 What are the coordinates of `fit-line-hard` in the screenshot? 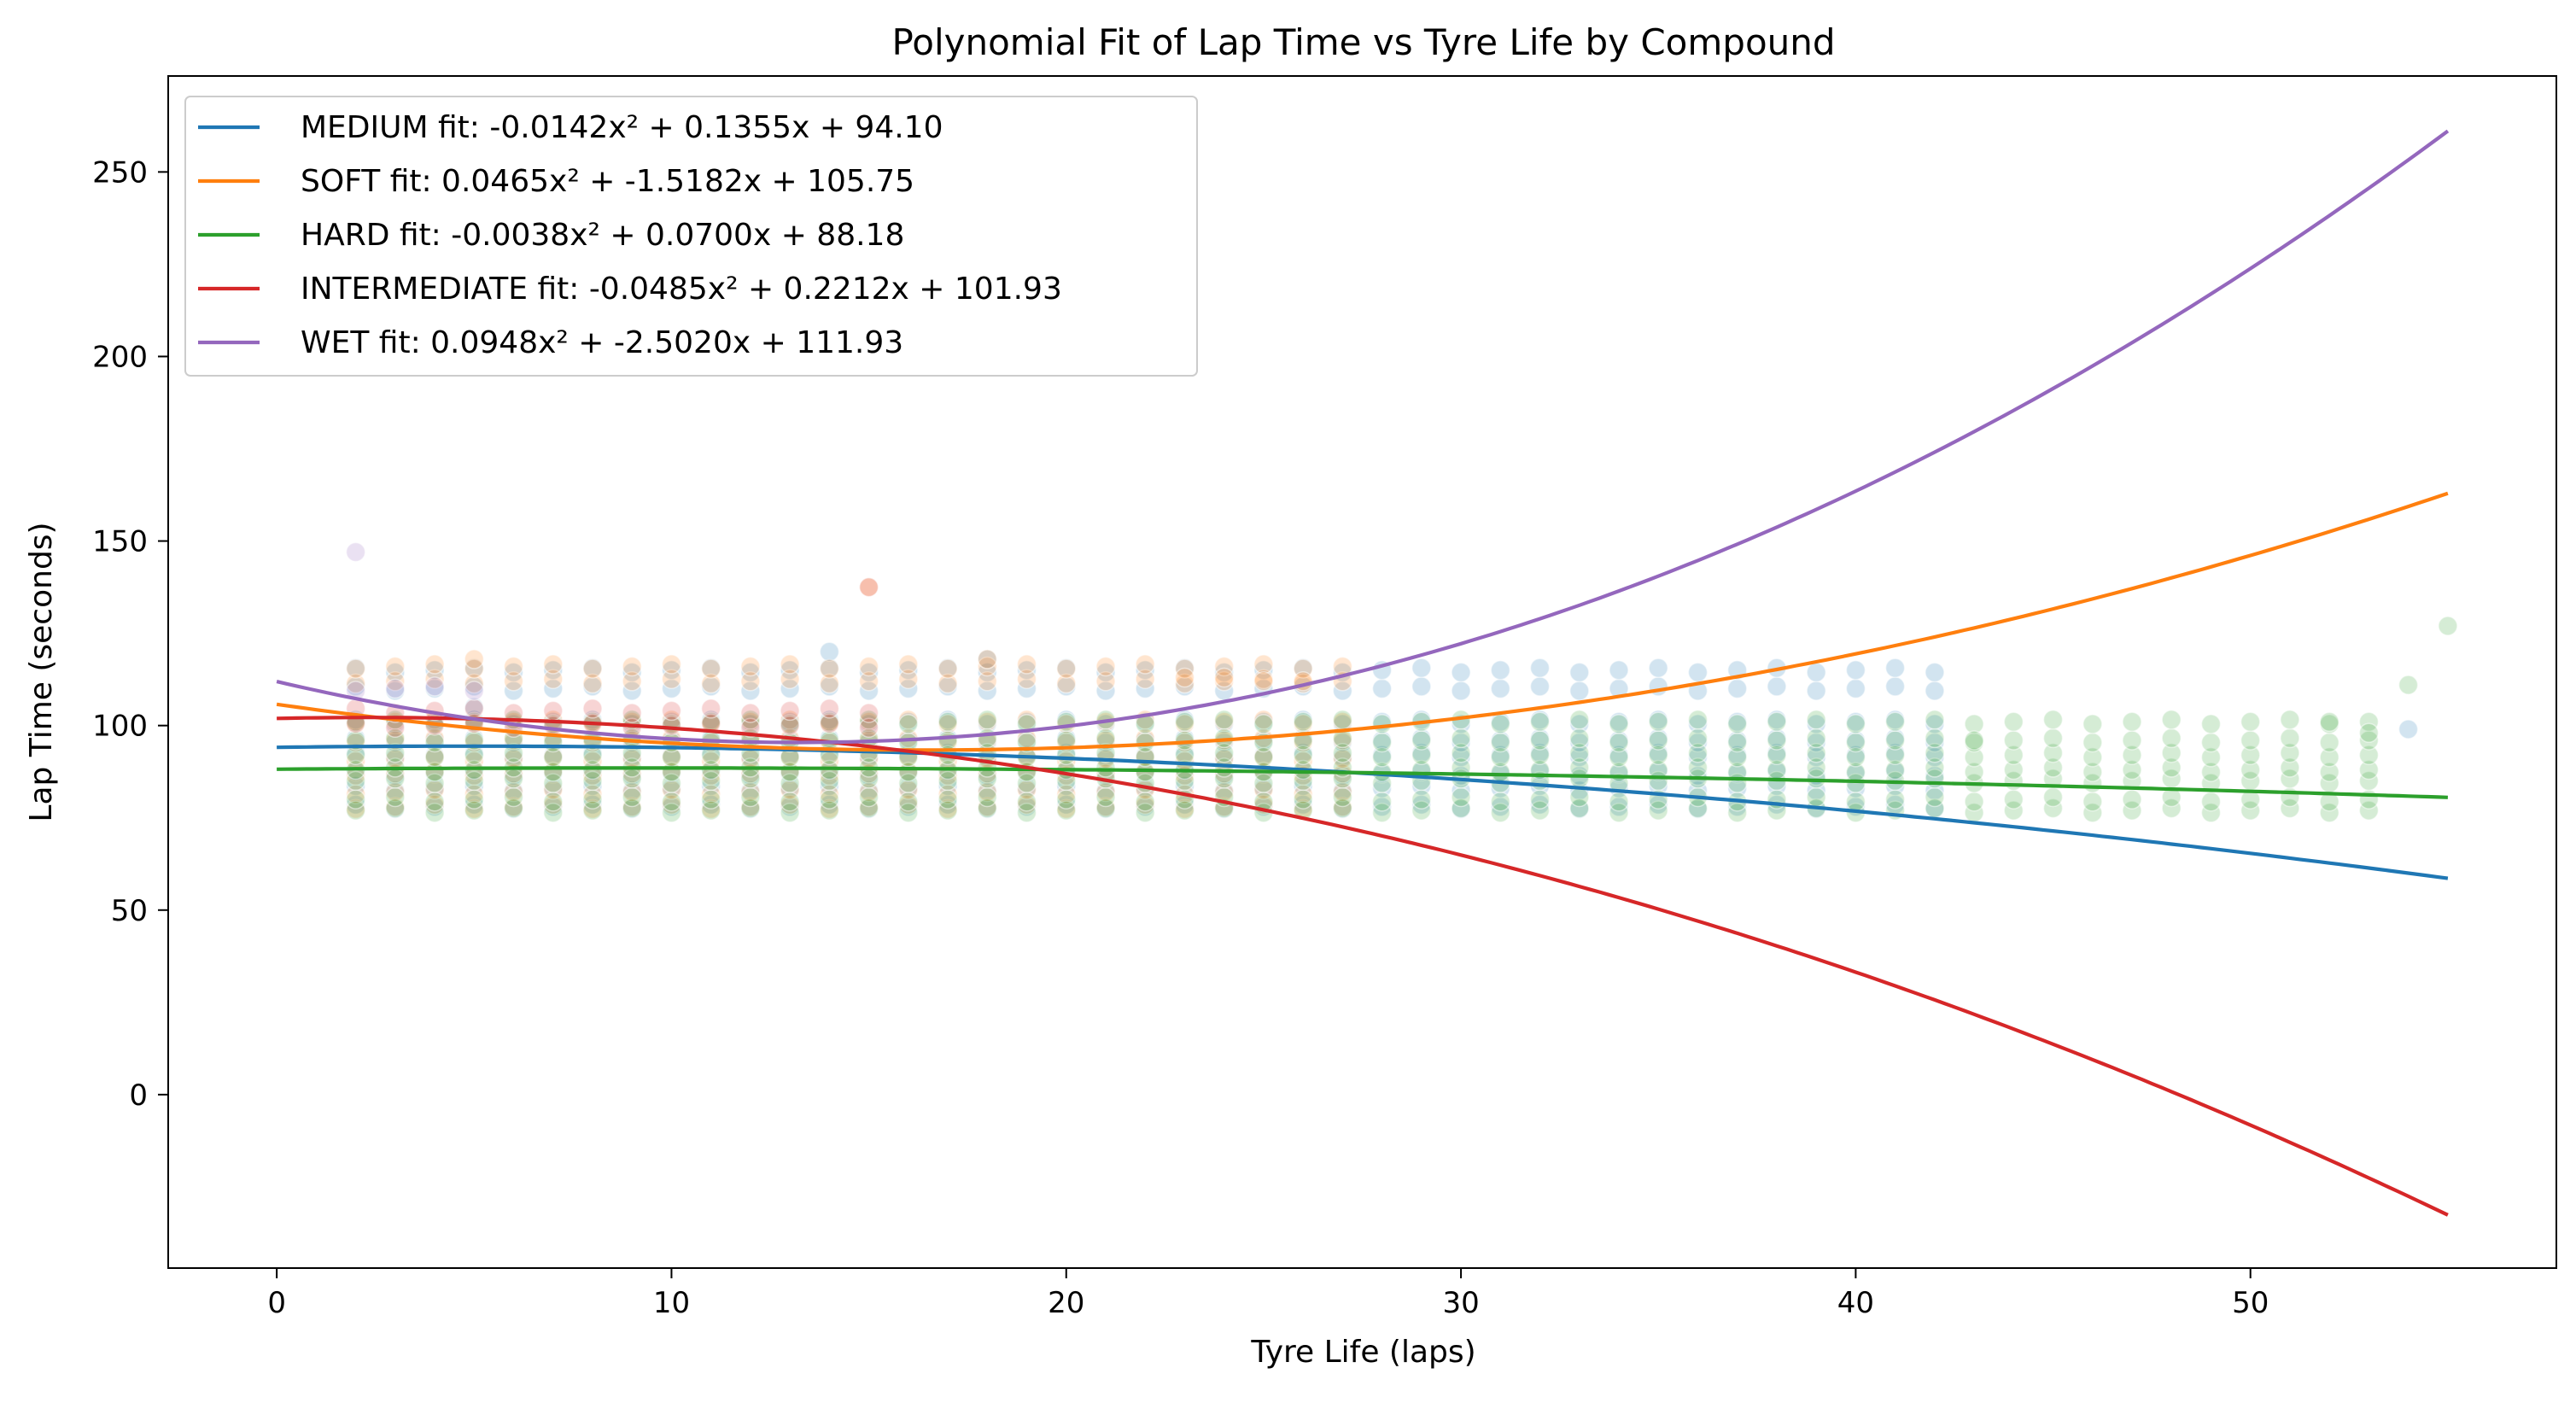 It's located at (1362, 782).